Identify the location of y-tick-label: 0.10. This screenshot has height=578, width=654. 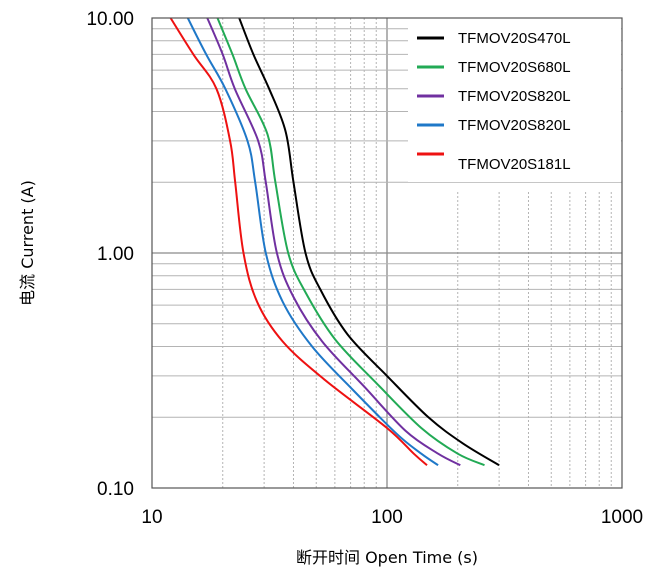
(115, 489).